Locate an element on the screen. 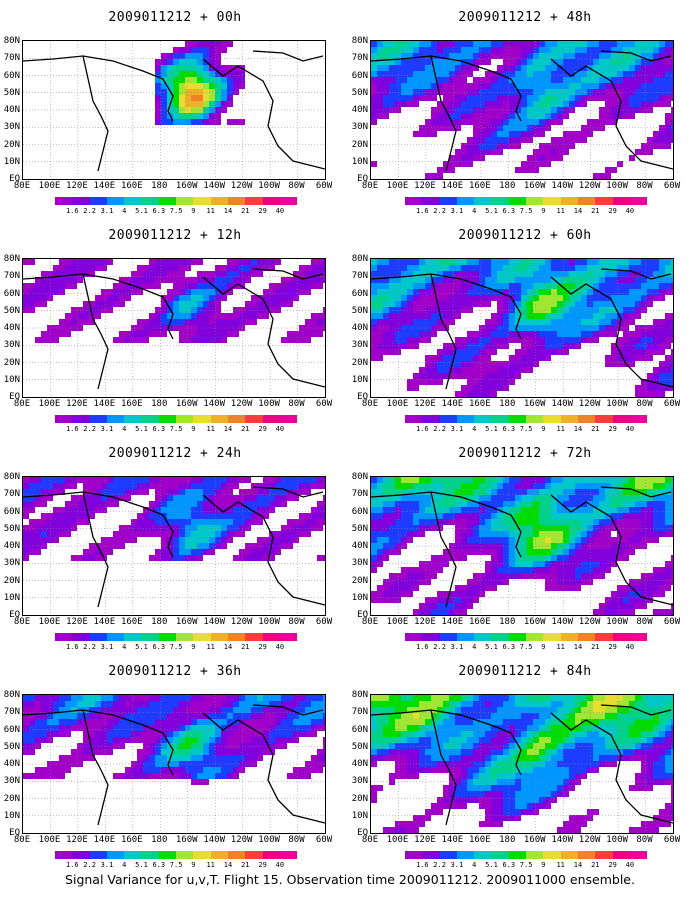 This screenshot has width=700, height=900. y-tick-label: 20N is located at coordinates (11, 798).